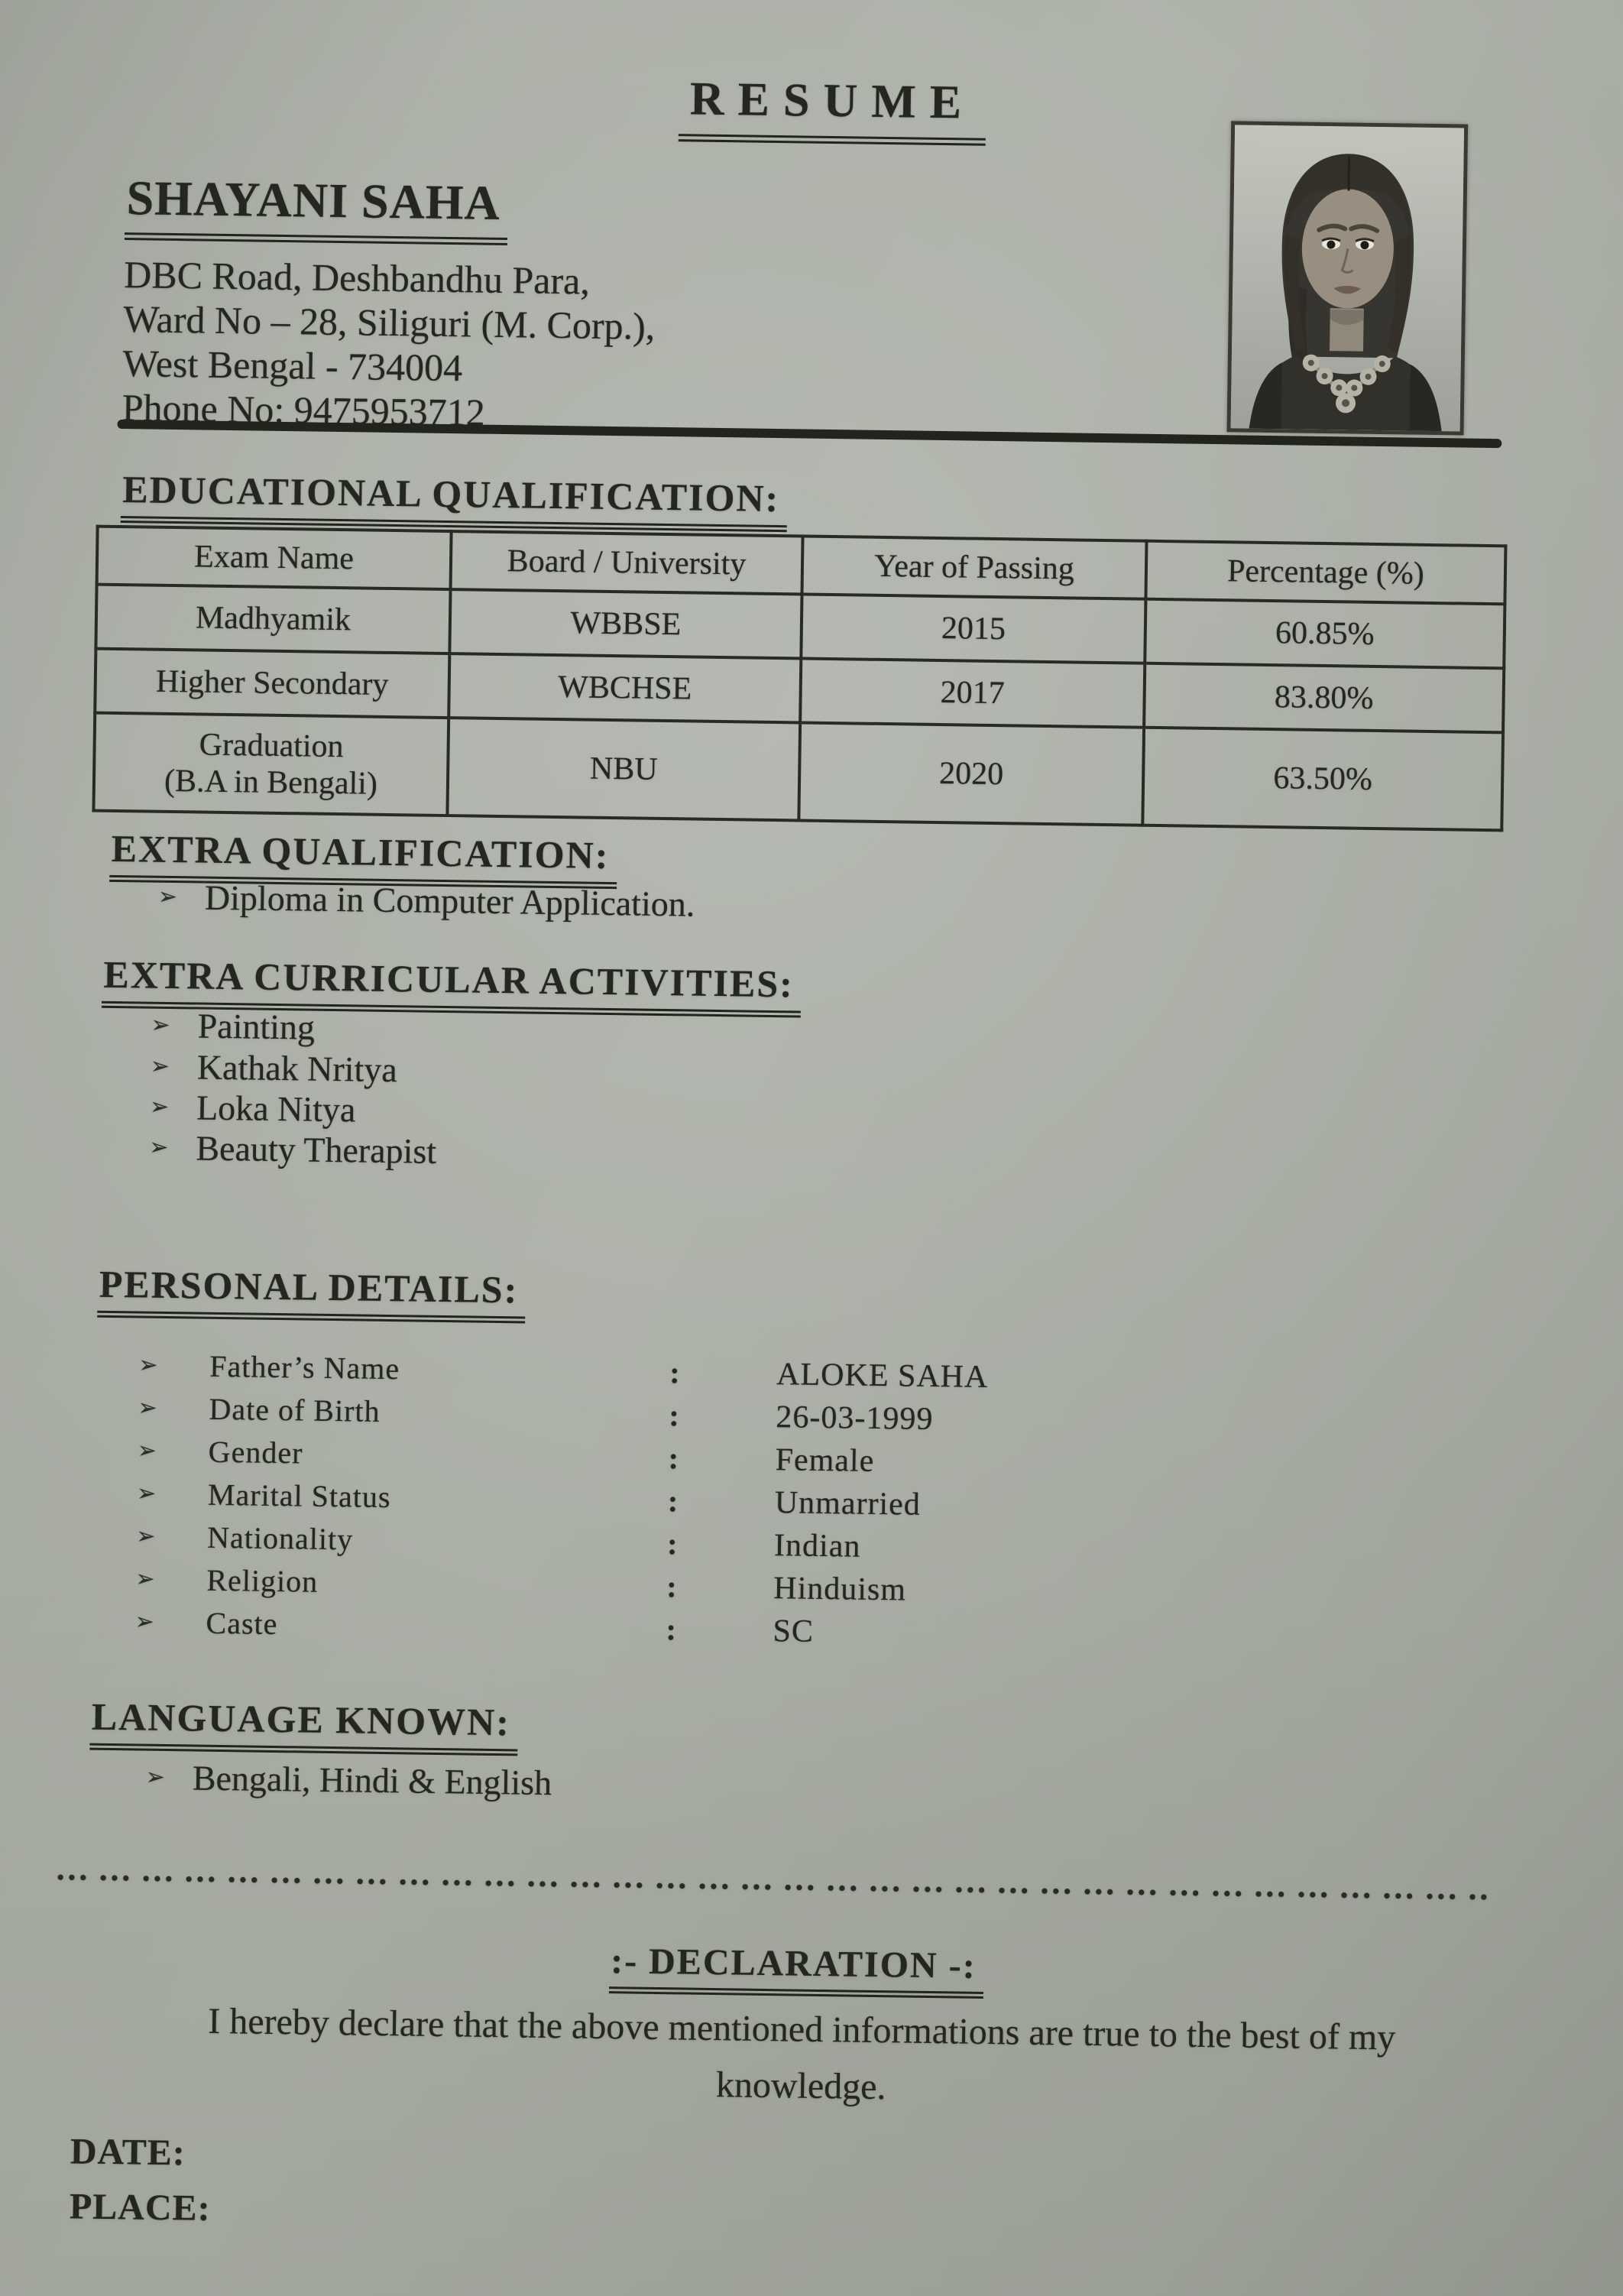  What do you see at coordinates (1323, 779) in the screenshot?
I see `cell-percentage: 63.50%` at bounding box center [1323, 779].